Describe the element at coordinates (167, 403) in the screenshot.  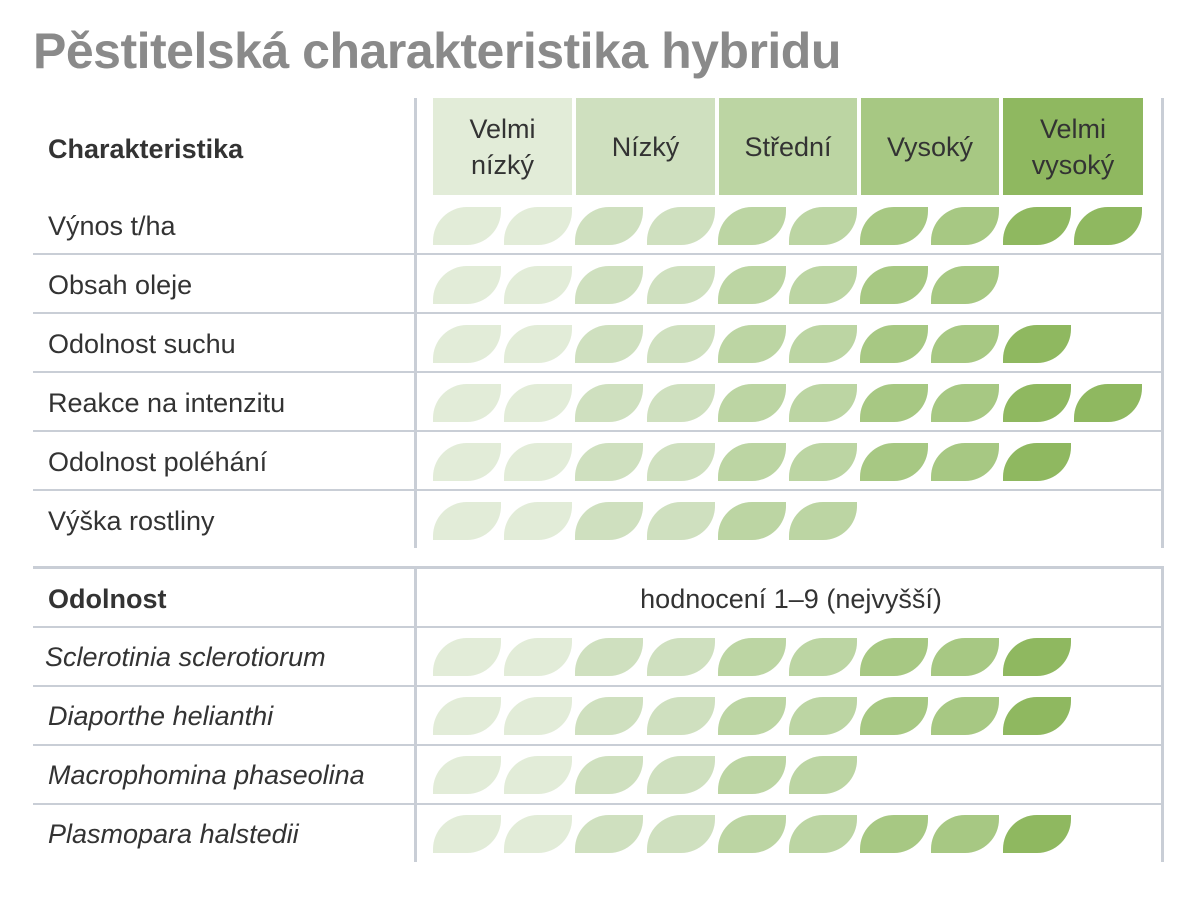
I see `row-label: Reakce na intenzitu` at that location.